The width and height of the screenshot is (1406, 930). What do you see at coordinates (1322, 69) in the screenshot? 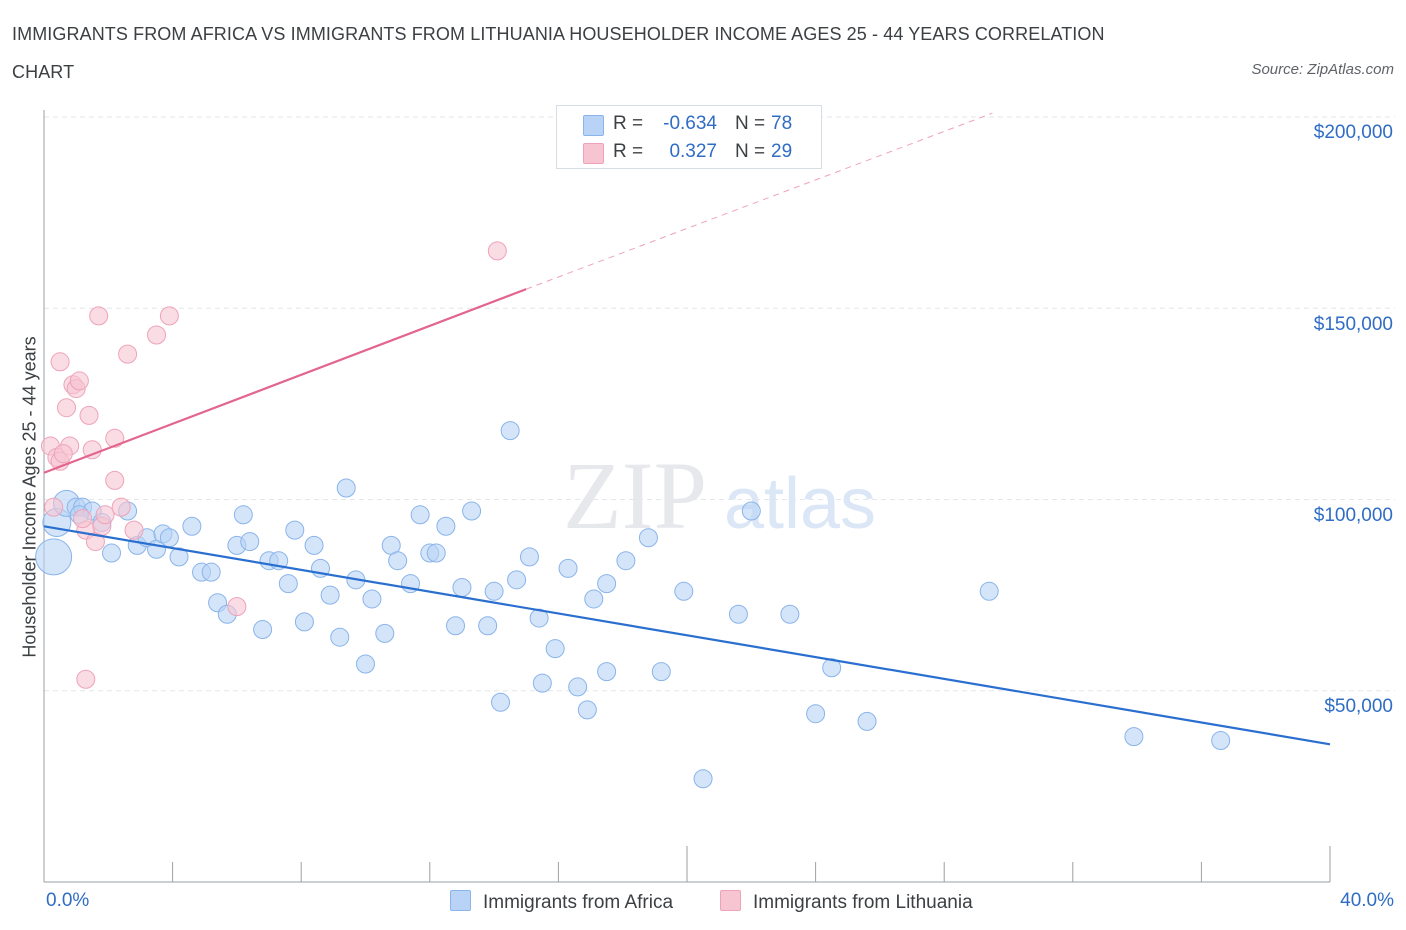
I see `source-label: Source: ZipAtlas.com` at bounding box center [1322, 69].